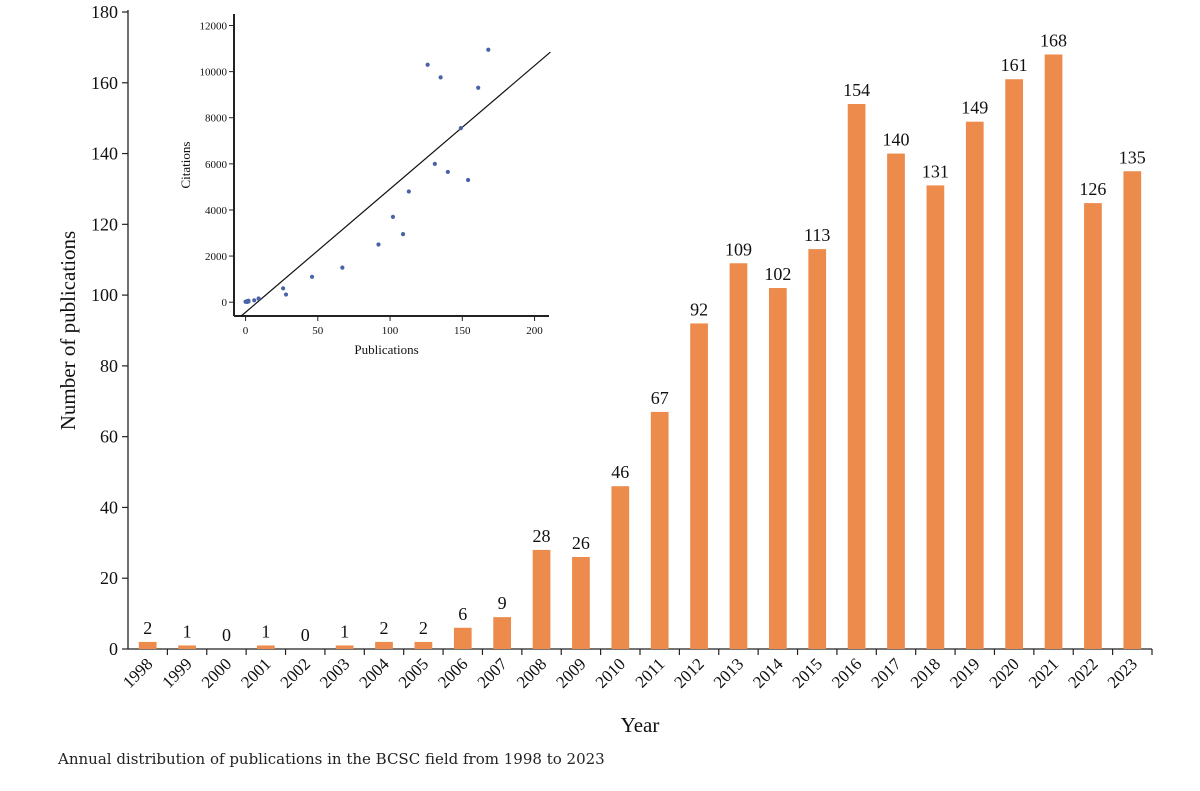  Describe the element at coordinates (246, 331) in the screenshot. I see `inset-x-tick-label: 0` at that location.